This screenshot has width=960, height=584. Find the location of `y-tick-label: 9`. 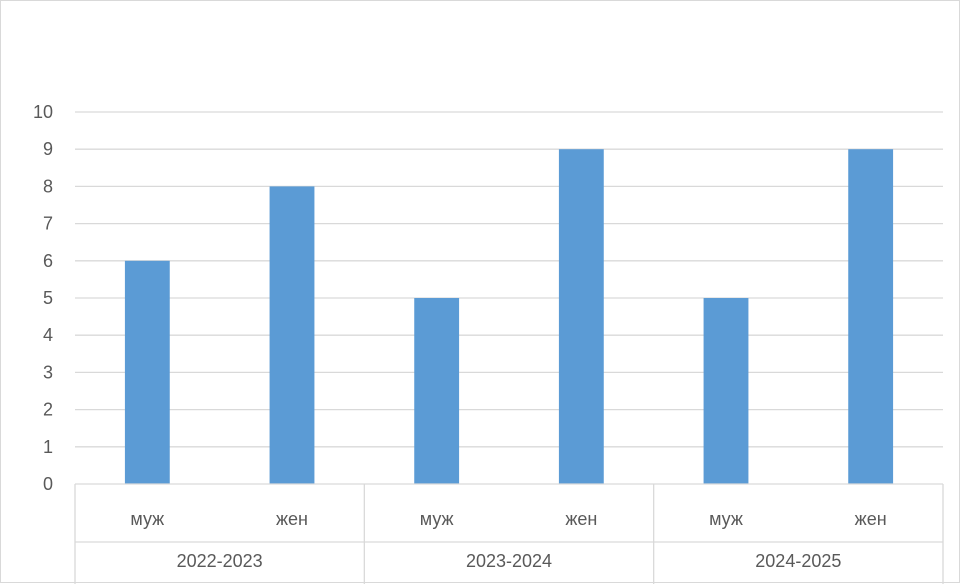

y-tick-label: 9 is located at coordinates (48, 149).